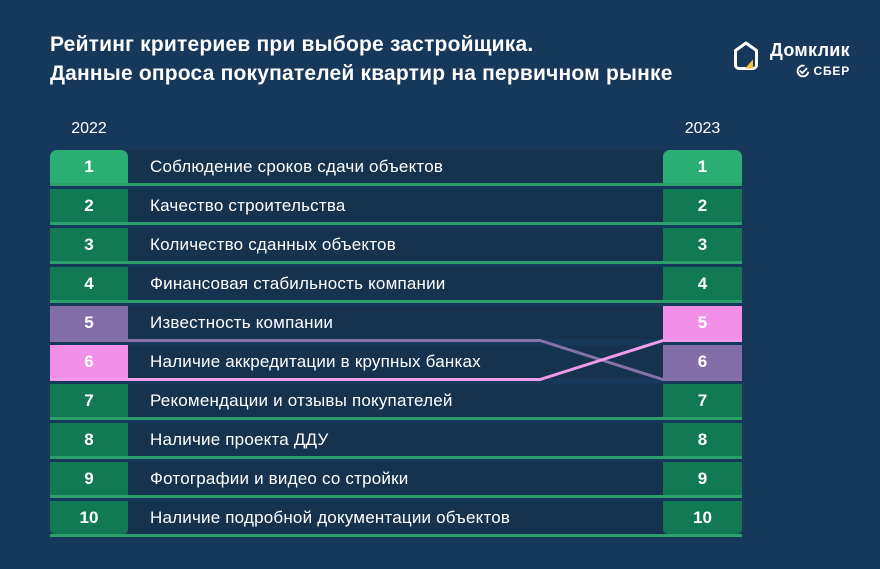 The width and height of the screenshot is (880, 569). I want to click on rank-badge-2022: 6, so click(89, 361).